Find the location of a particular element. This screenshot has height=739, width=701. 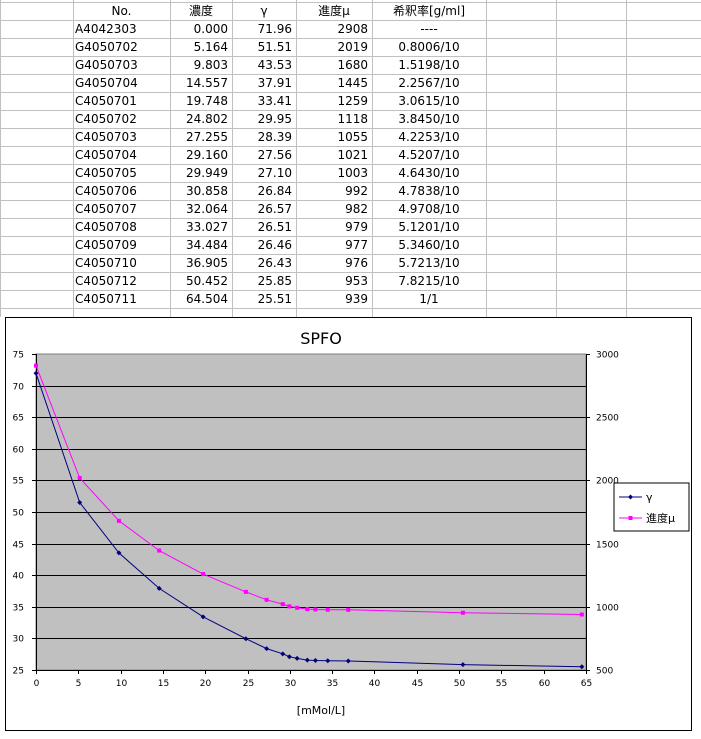

table-cell: 37.91 is located at coordinates (274, 83).